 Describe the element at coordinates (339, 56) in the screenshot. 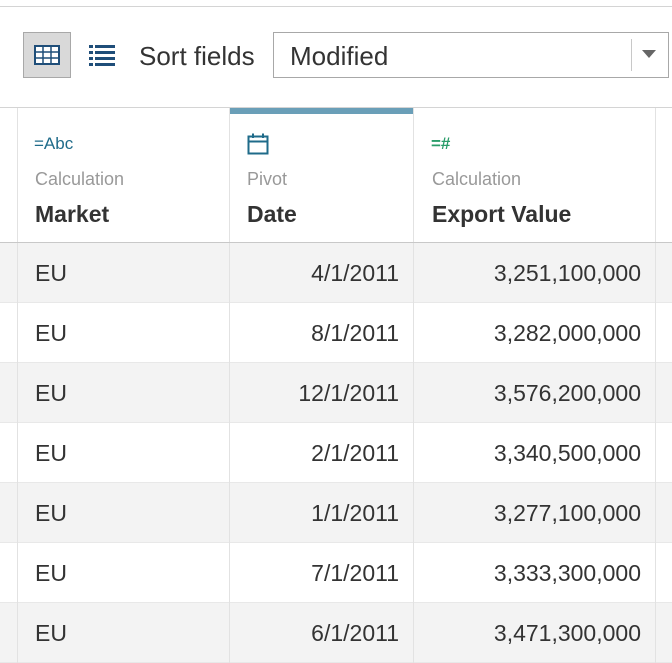

I see `sort-fields-value: Modified` at that location.